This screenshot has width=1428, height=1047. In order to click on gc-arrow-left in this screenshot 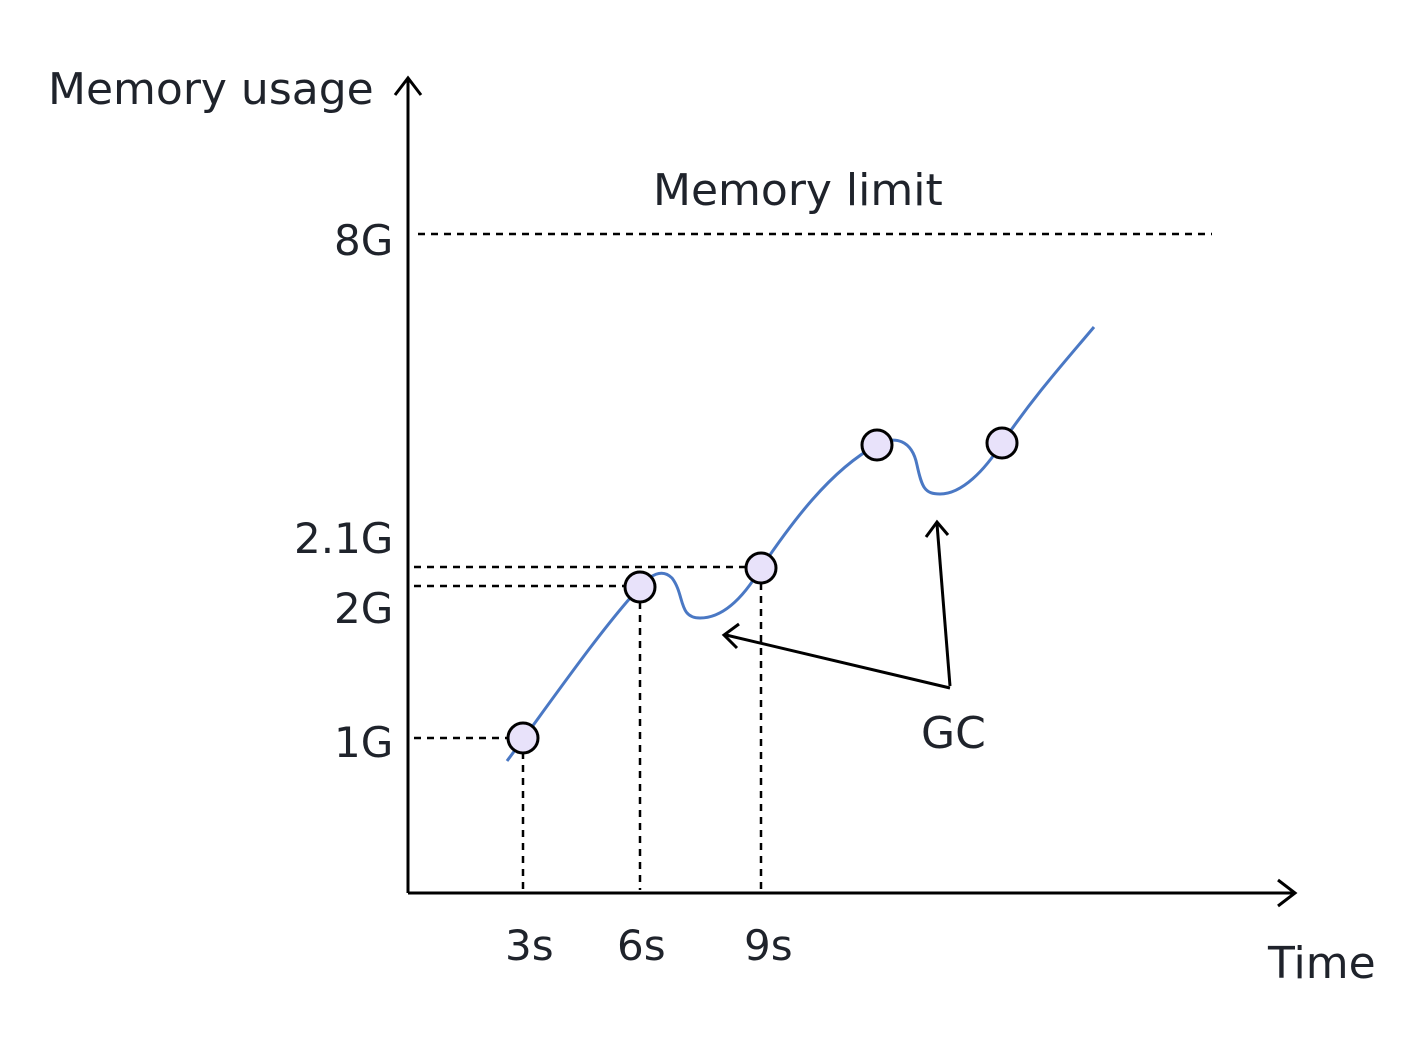, I will do `click(838, 661)`.